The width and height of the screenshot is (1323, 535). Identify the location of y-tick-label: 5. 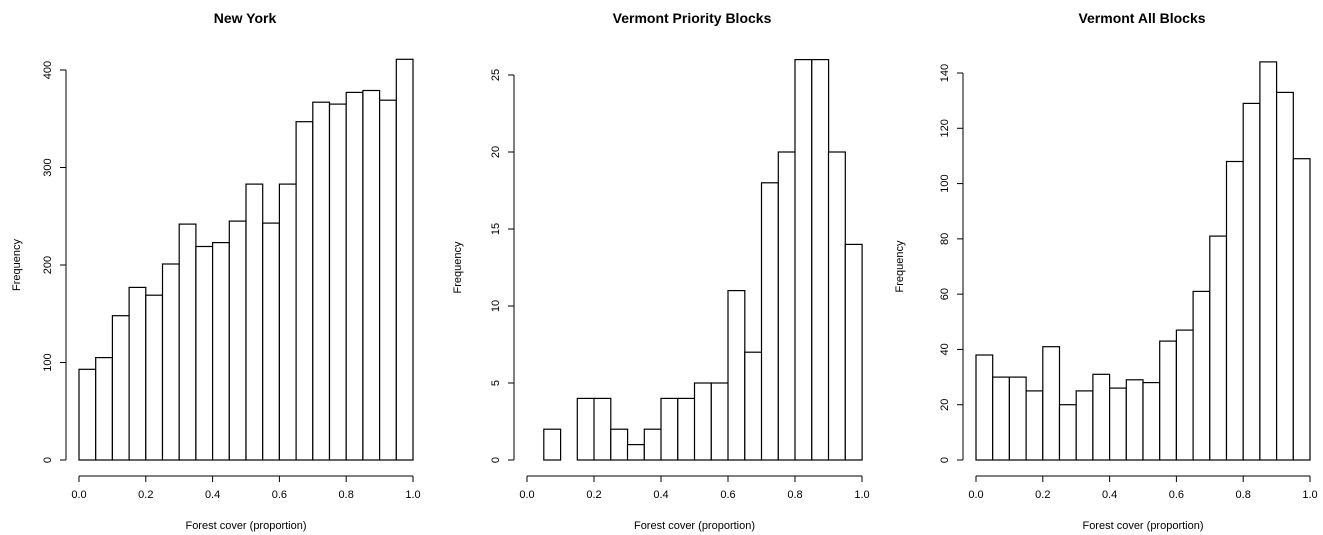
(496, 383).